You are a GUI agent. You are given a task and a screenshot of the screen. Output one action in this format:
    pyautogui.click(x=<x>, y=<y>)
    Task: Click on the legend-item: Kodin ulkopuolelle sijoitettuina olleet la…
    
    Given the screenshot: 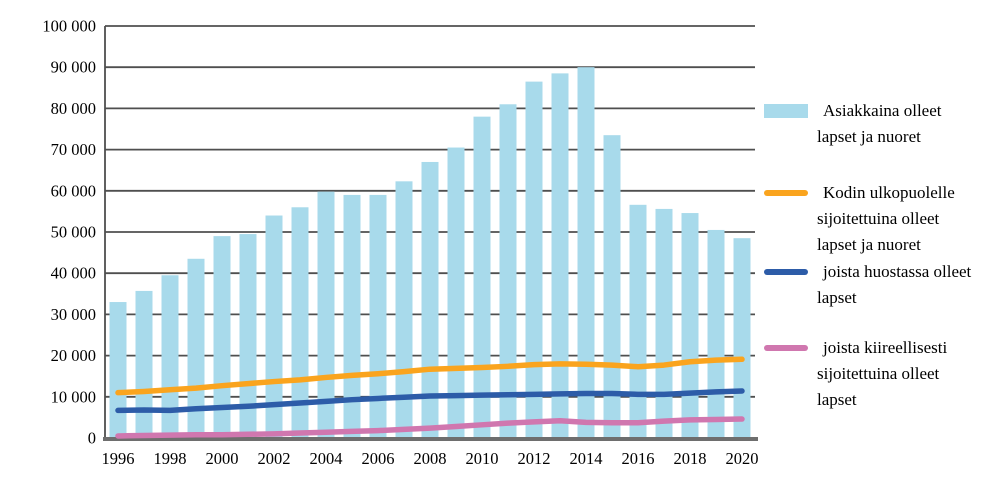 What is the action you would take?
    pyautogui.click(x=879, y=219)
    